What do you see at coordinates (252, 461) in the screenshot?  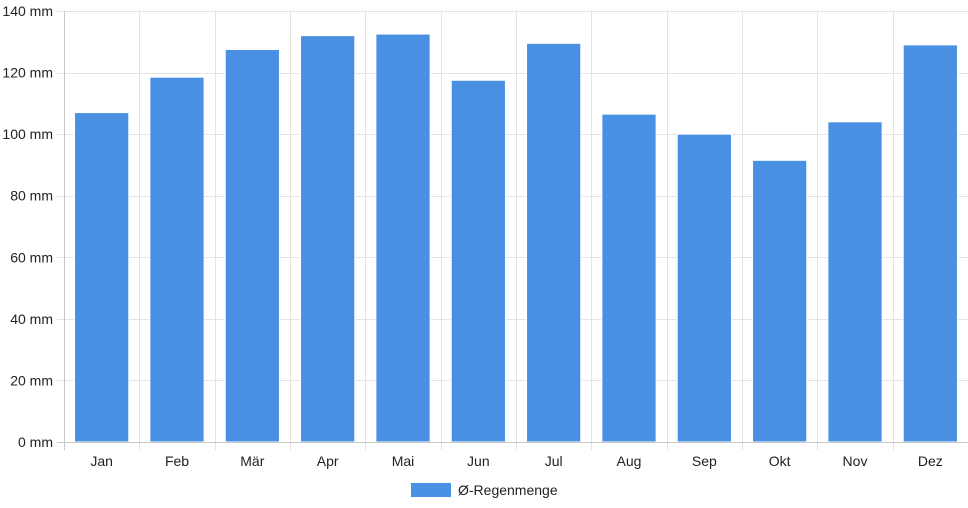 I see `x-tick-label: Mär` at bounding box center [252, 461].